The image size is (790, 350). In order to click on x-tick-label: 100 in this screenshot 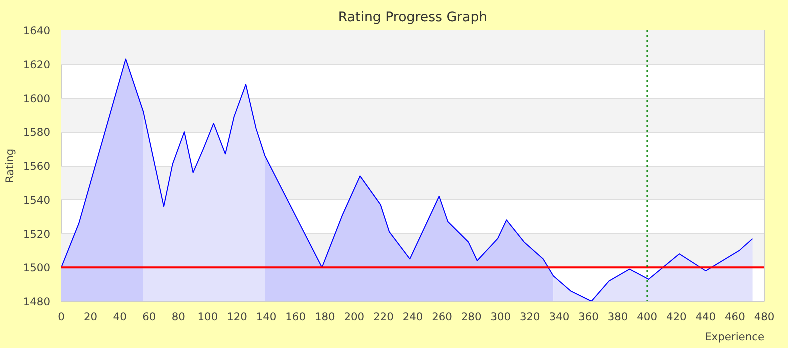, I will do `click(208, 317)`.